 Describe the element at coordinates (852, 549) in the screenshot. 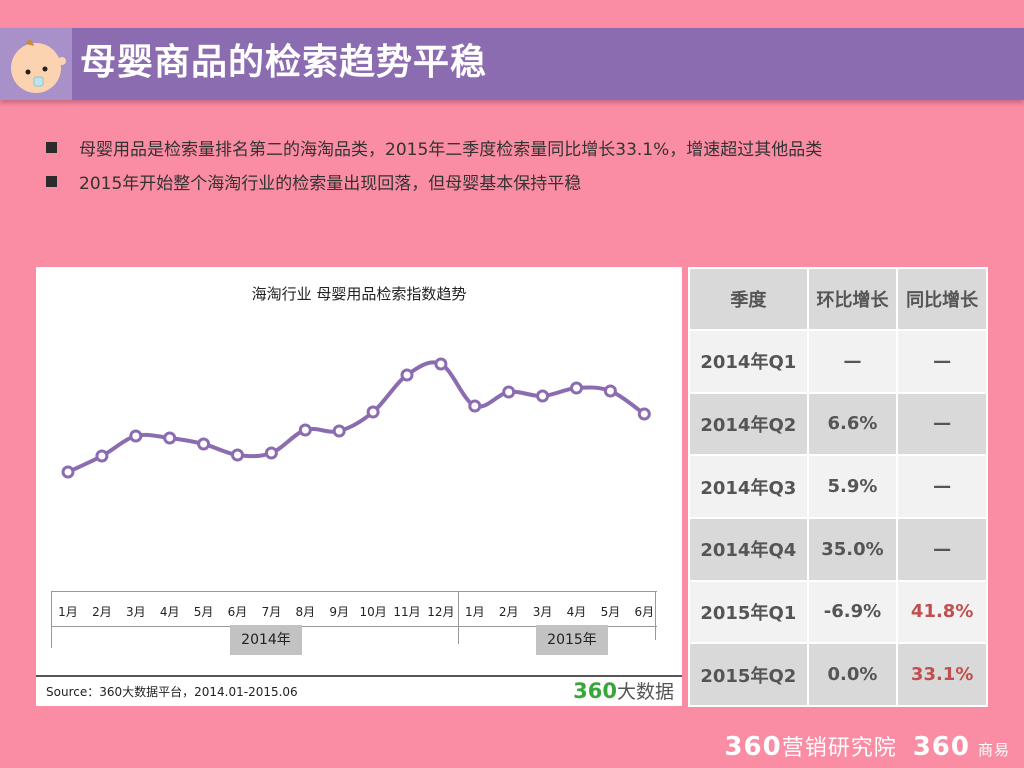

I see `cell-qoq: 35.0%` at that location.